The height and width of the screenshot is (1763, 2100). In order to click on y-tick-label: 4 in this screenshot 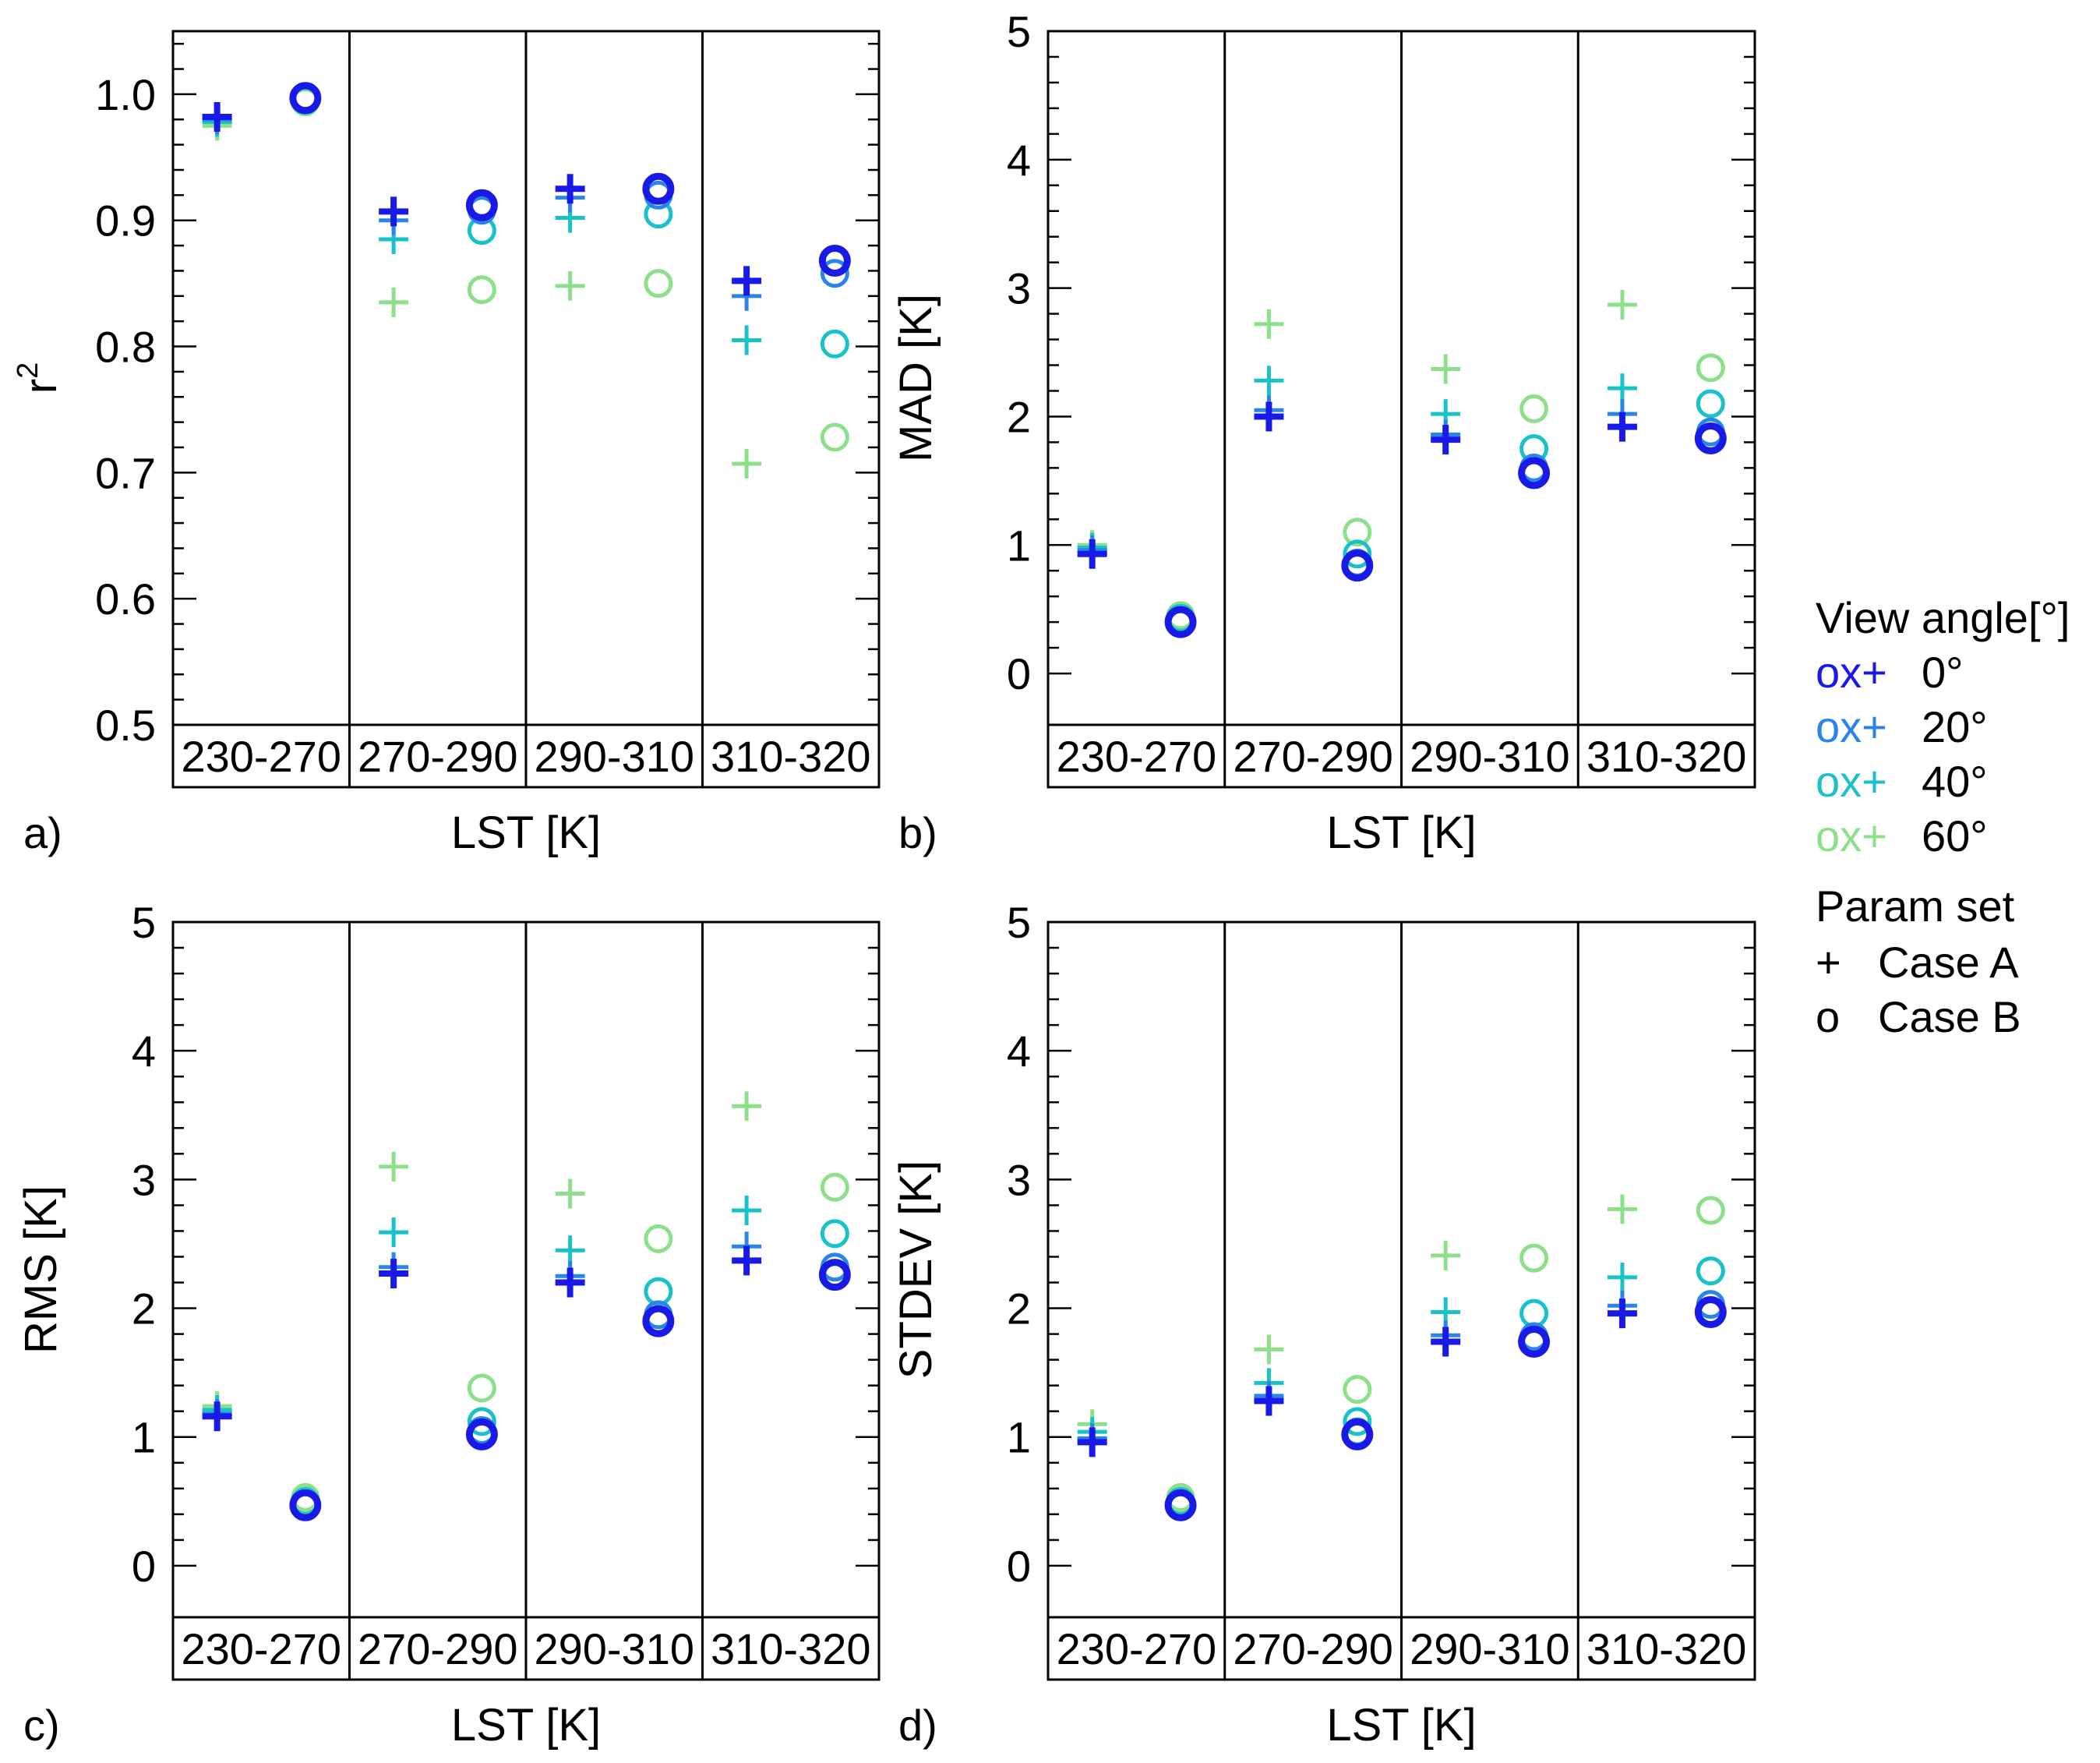, I will do `click(144, 1051)`.